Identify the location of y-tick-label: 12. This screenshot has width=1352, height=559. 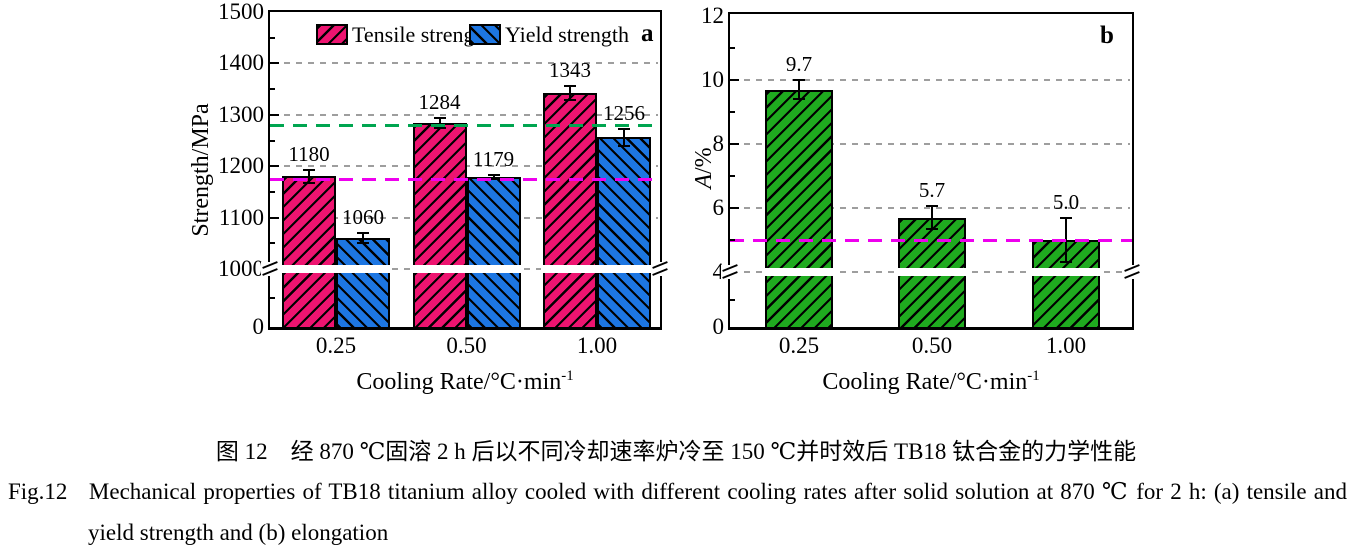
(712, 15).